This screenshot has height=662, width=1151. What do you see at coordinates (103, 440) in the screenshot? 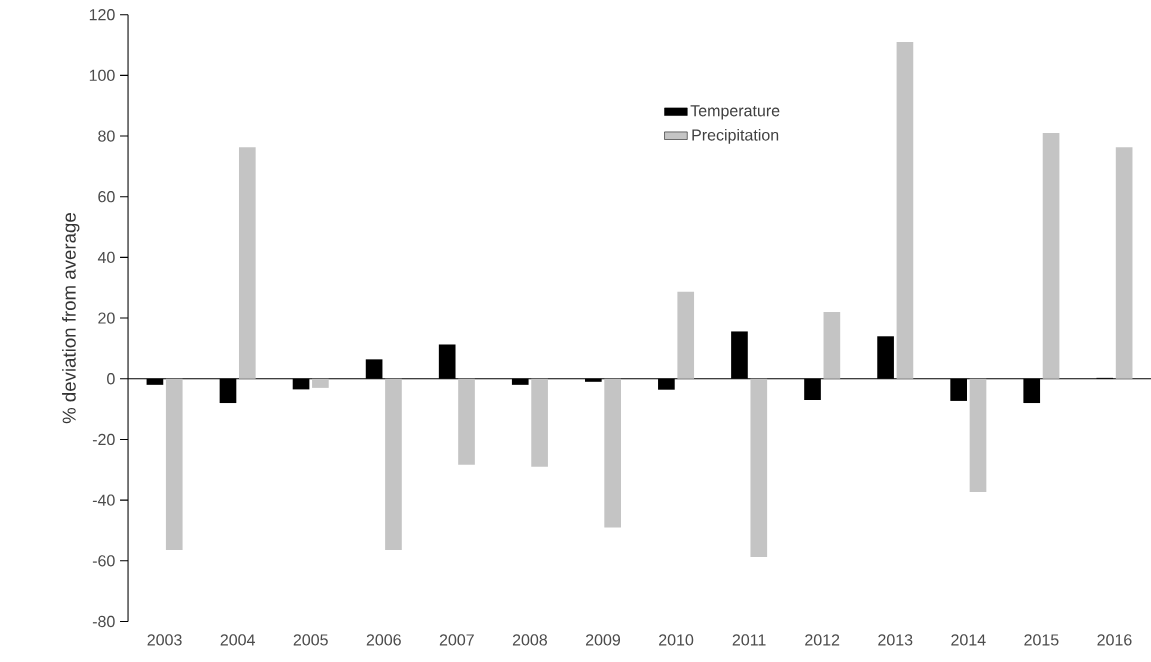
I see `y-tick-label: -20` at bounding box center [103, 440].